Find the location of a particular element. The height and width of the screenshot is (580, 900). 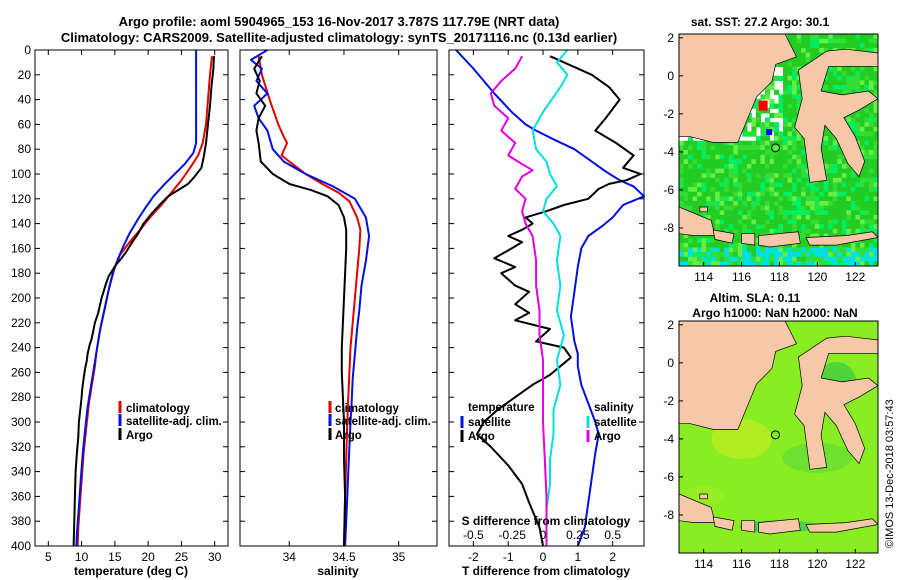

difference-xlabel: T difference from climatology is located at coordinates (546, 571).